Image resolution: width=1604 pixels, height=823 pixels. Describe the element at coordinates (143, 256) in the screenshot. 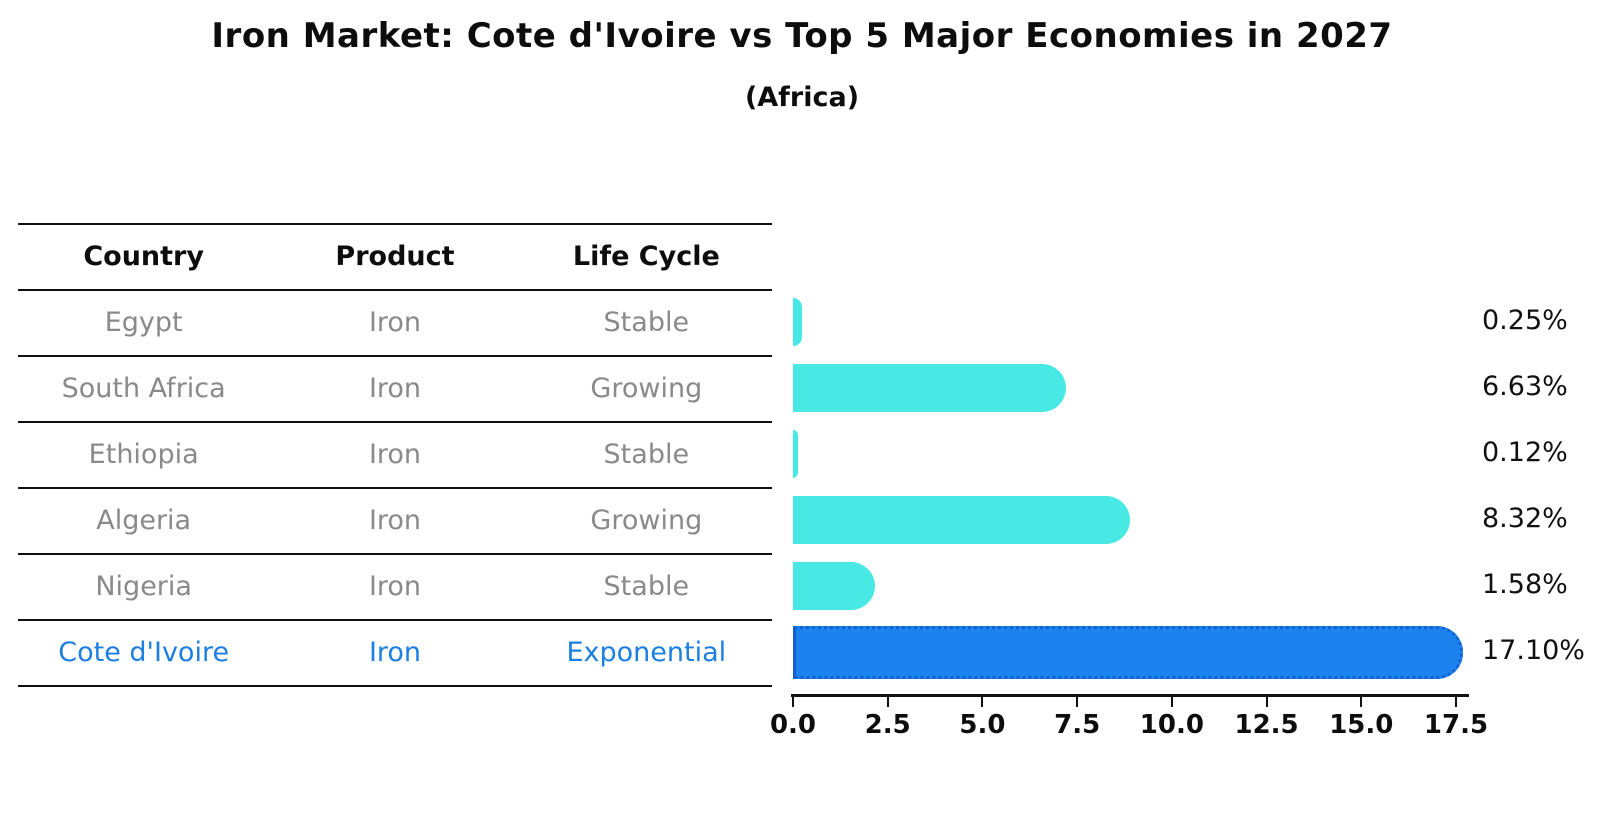

I see `column-header-country: Country` at that location.